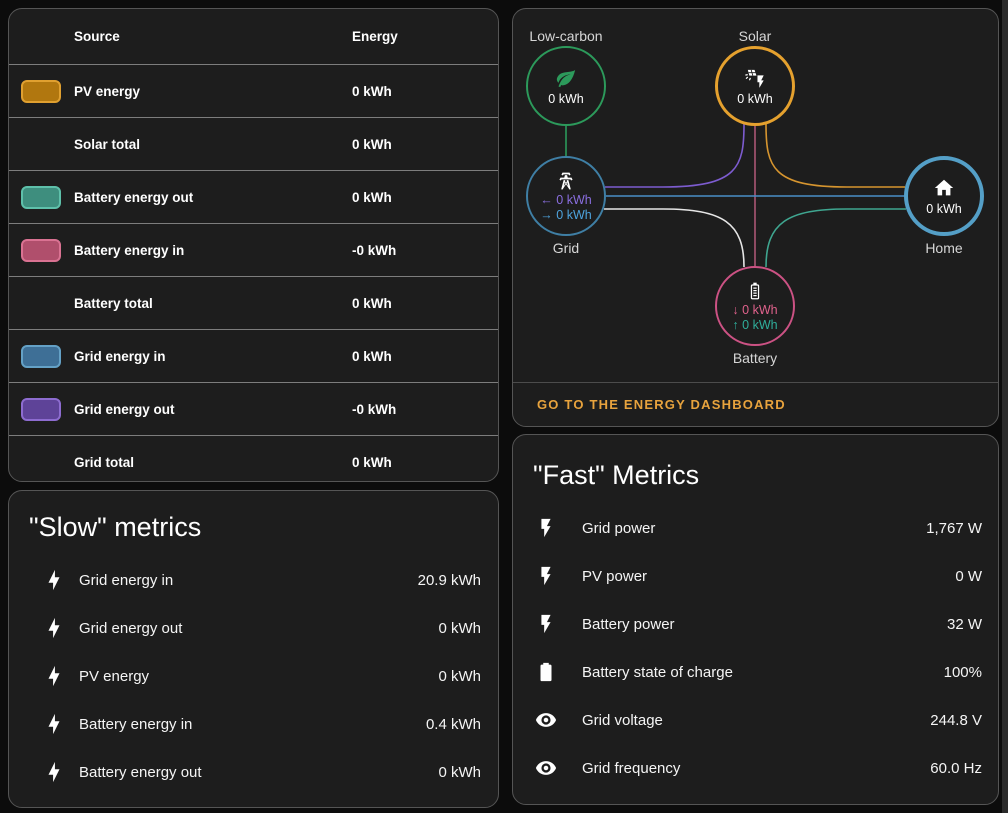  What do you see at coordinates (968, 576) in the screenshot?
I see `metric-value: 0 W` at bounding box center [968, 576].